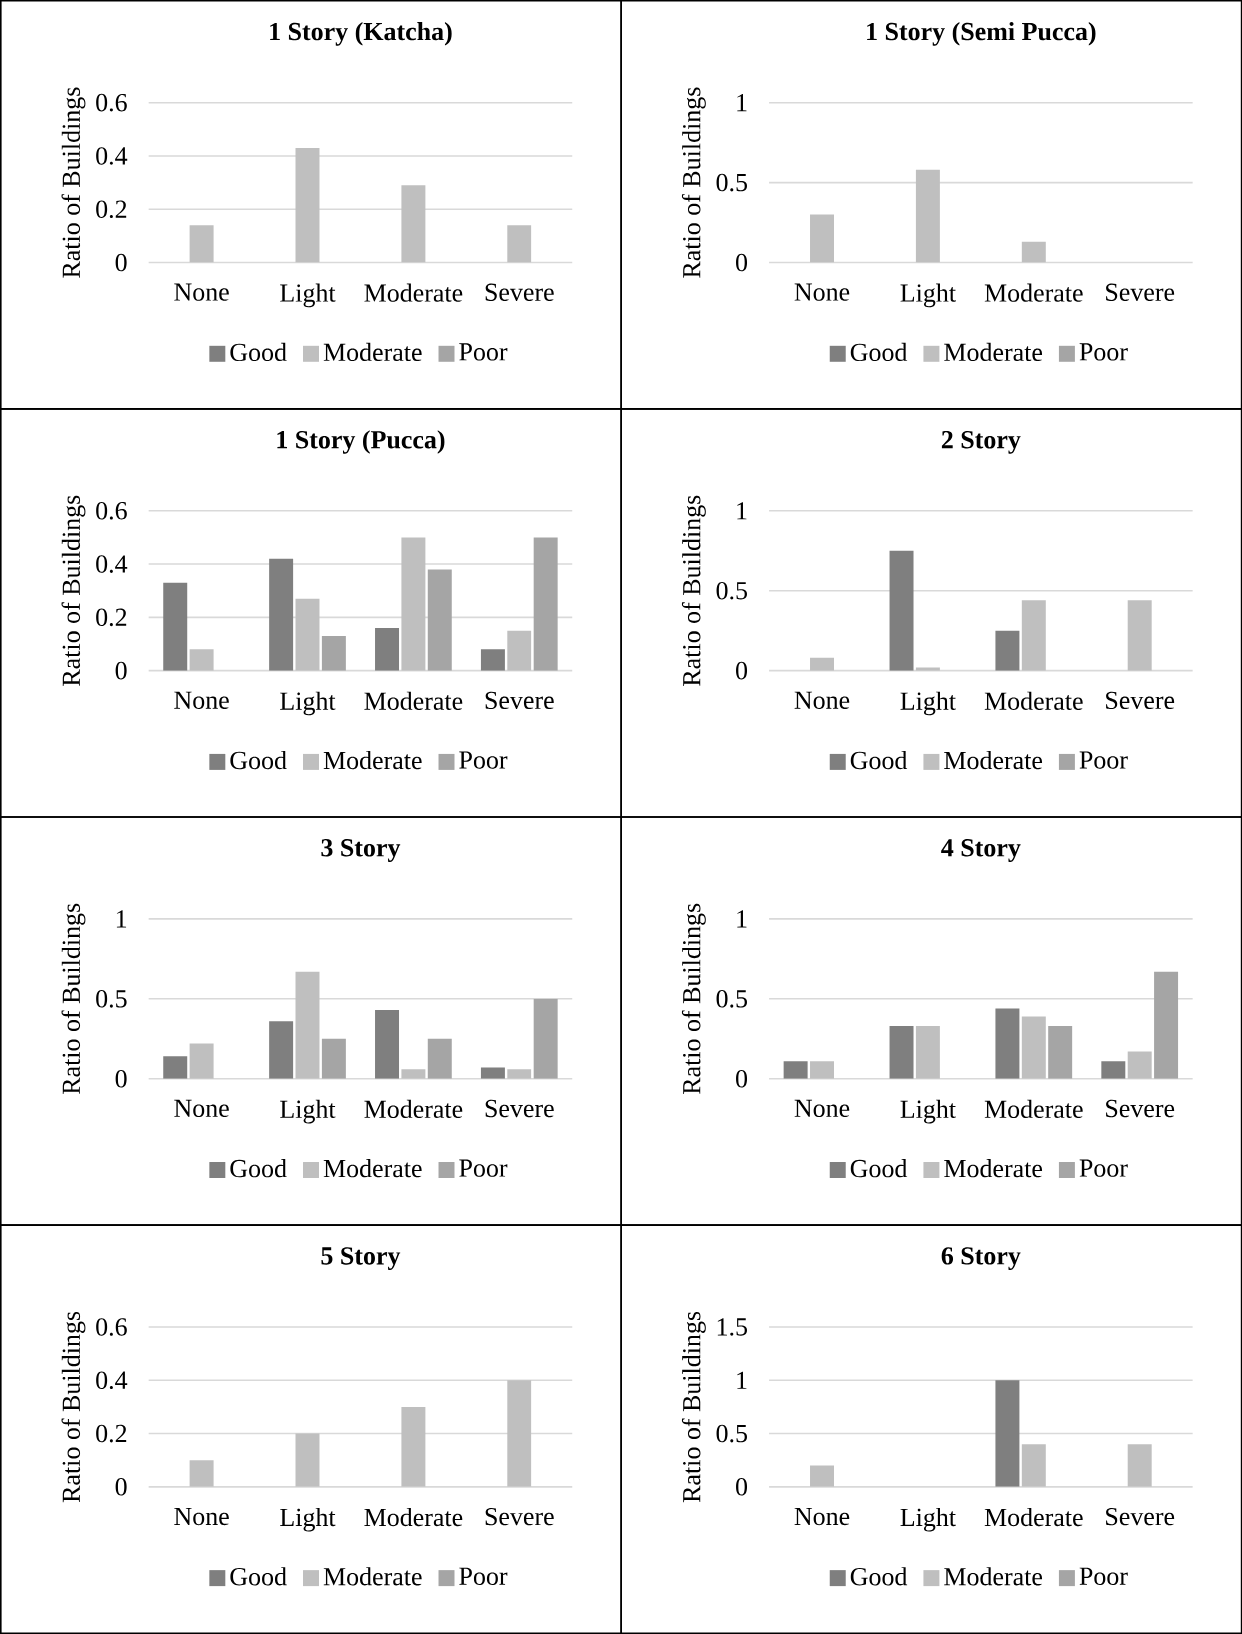 The image size is (1242, 1634). What do you see at coordinates (980, 850) in the screenshot?
I see `chart-title: 4 Story` at bounding box center [980, 850].